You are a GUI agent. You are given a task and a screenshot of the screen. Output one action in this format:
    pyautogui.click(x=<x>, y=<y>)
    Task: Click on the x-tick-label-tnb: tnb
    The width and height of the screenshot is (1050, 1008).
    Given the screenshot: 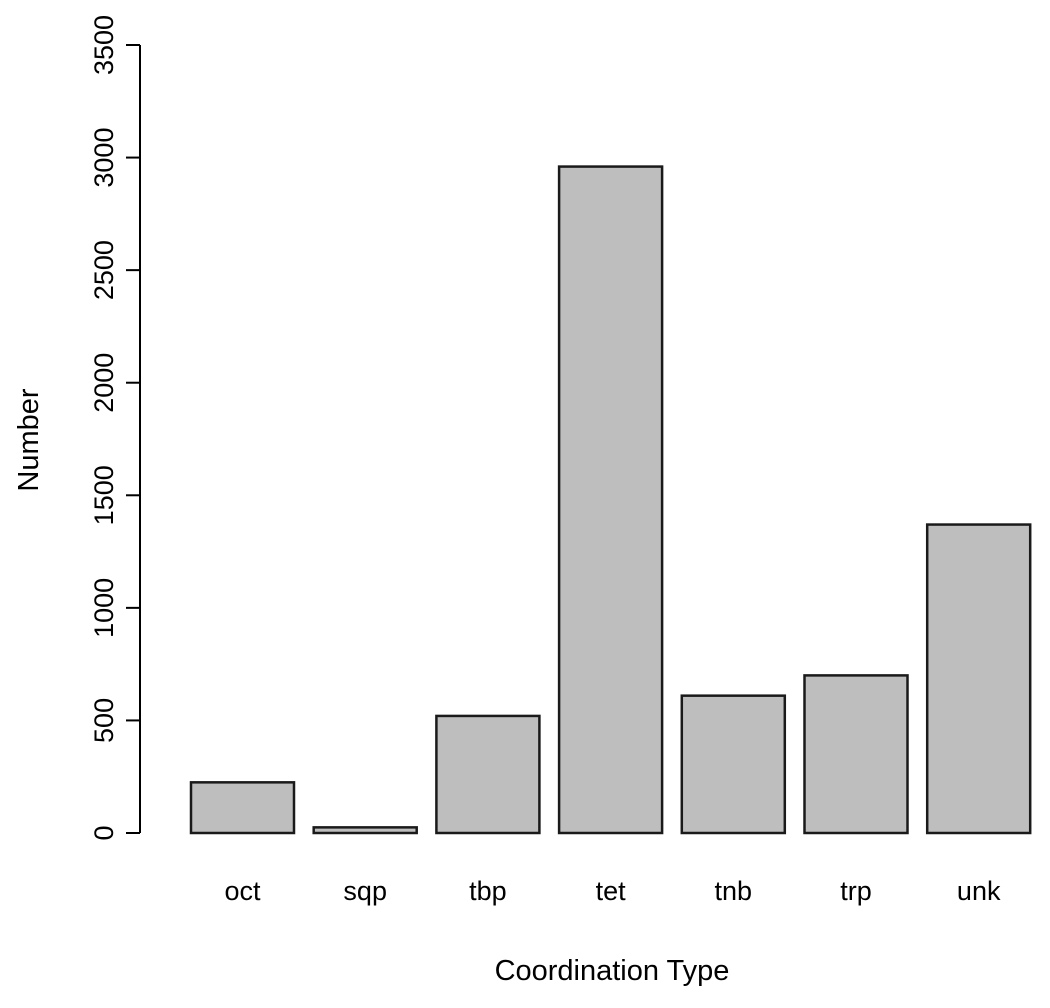 What is the action you would take?
    pyautogui.click(x=734, y=891)
    